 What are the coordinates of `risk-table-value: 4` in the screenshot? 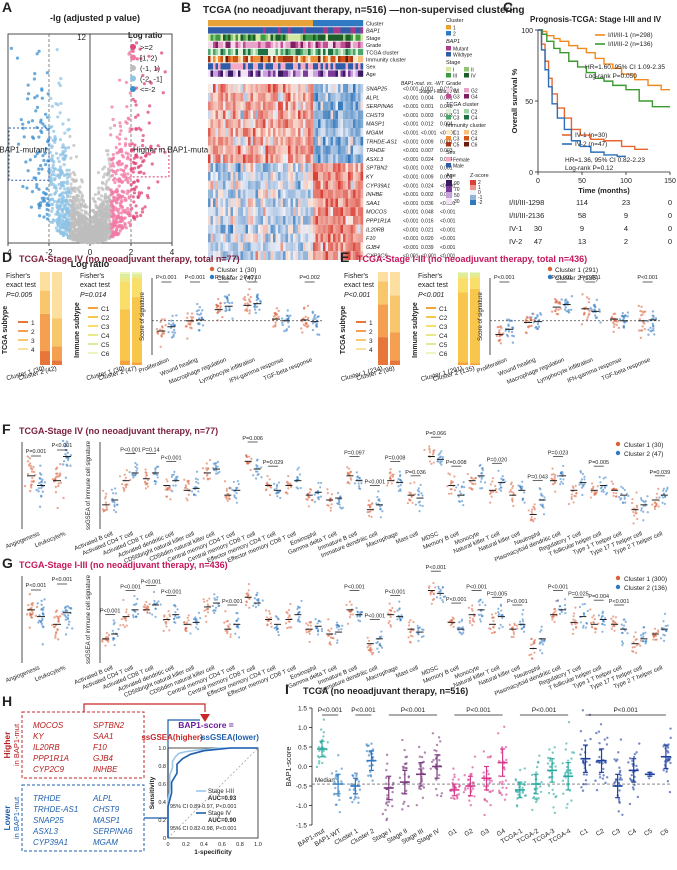 It's located at (626, 228).